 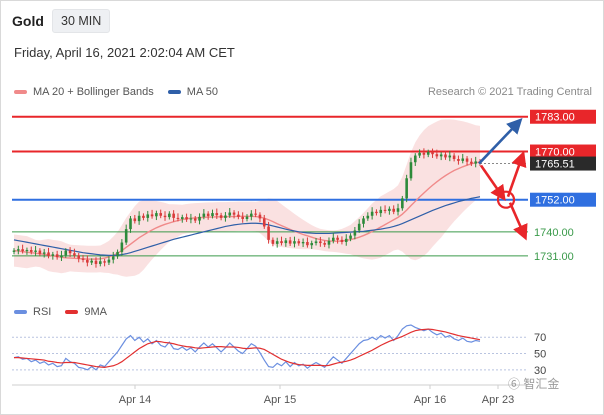 What do you see at coordinates (518, 221) in the screenshot?
I see `breakdown-arrow` at bounding box center [518, 221].